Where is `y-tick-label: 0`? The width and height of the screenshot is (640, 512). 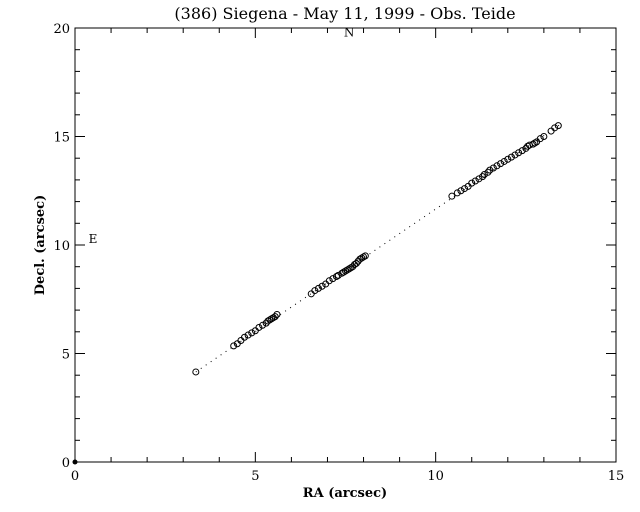 y-tick-label: 0 is located at coordinates (66, 463).